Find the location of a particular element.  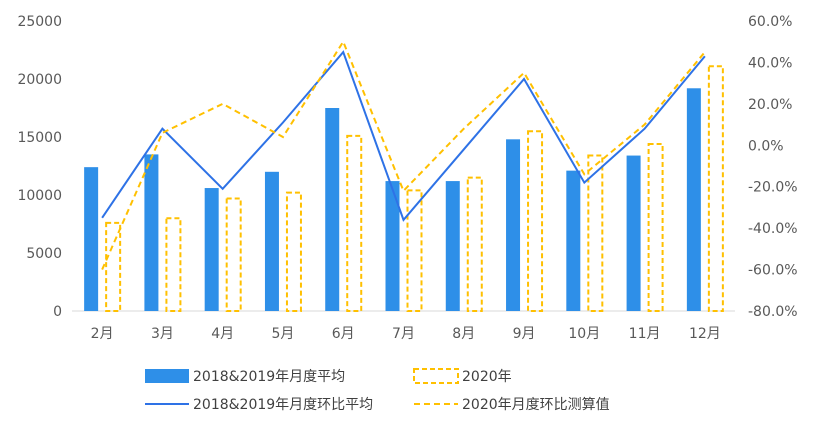

x-tick-label: 9月 is located at coordinates (524, 334).